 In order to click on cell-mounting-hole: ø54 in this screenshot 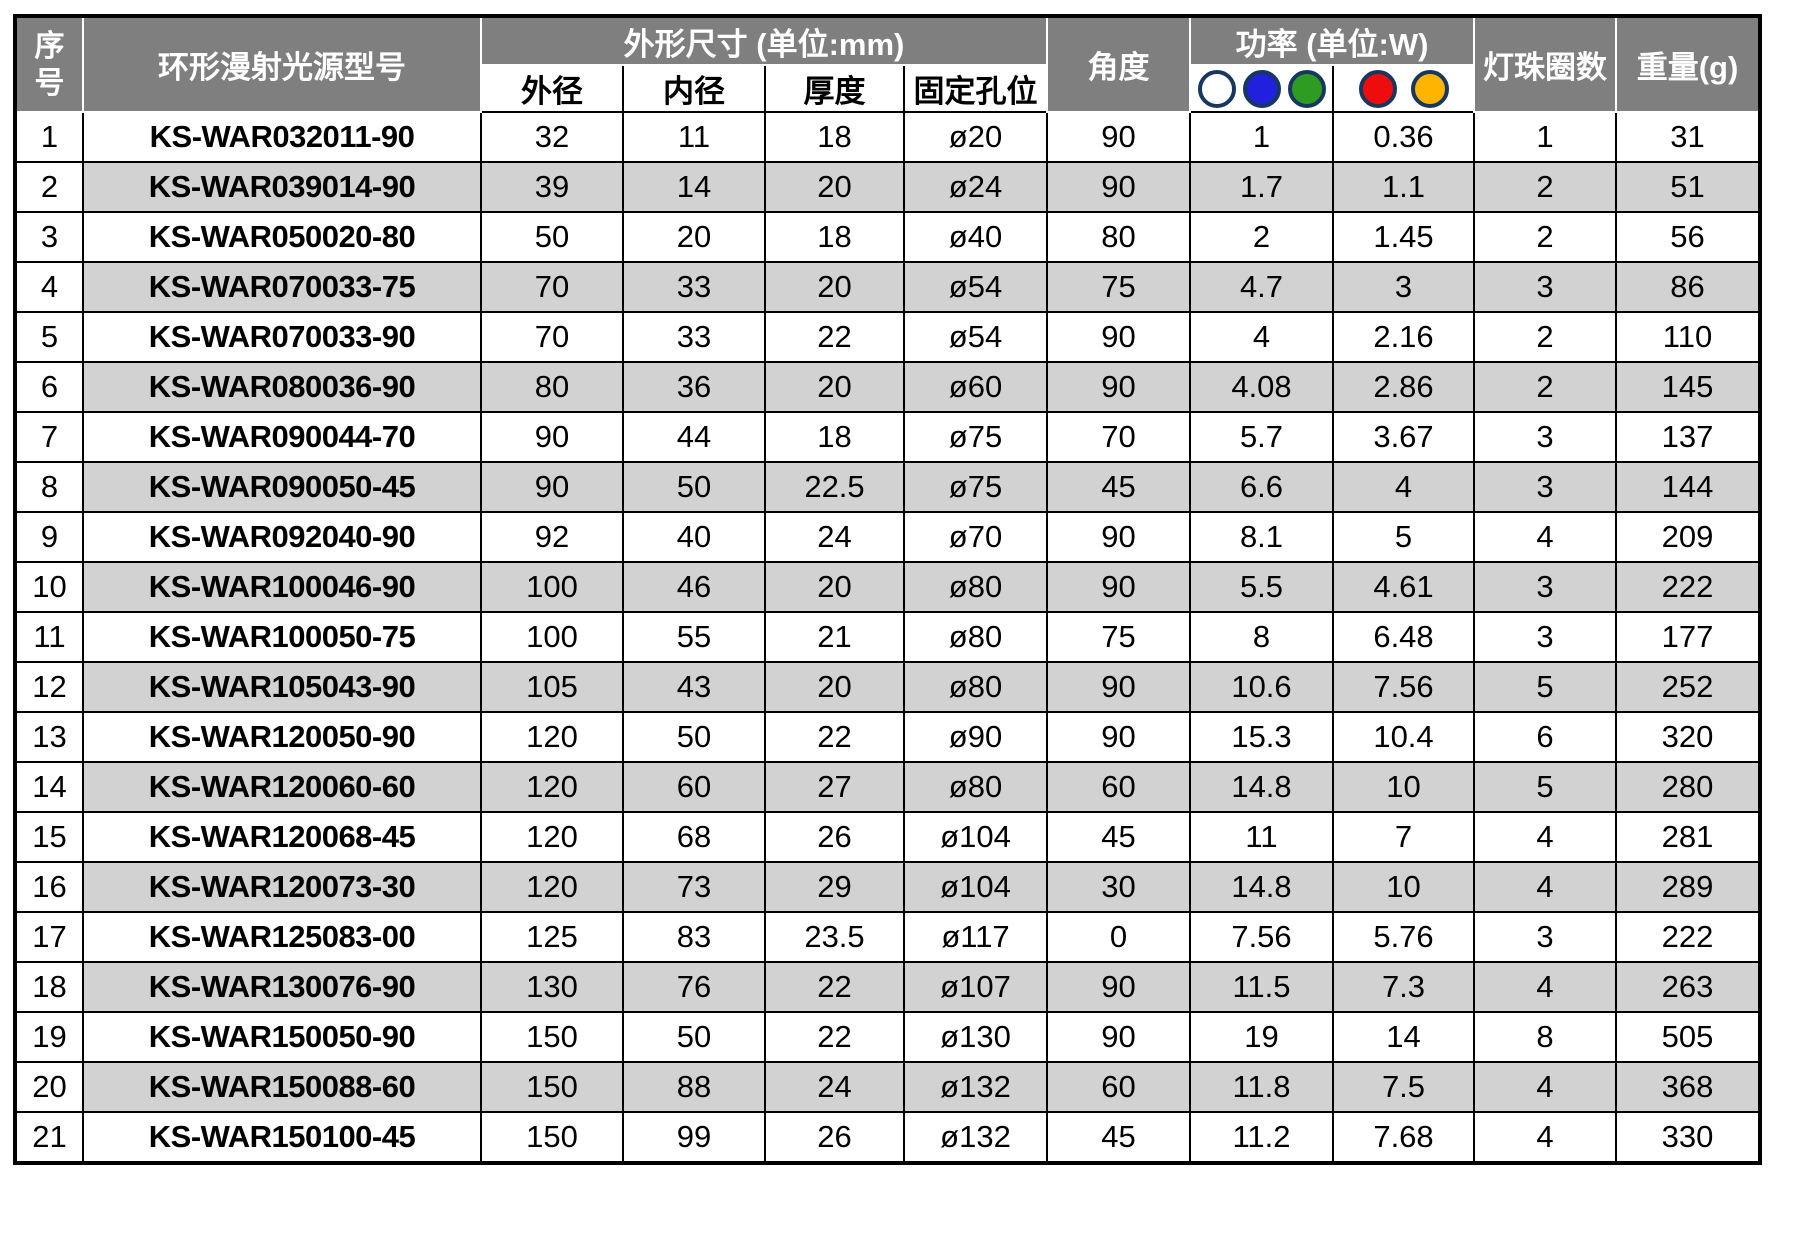, I will do `click(975, 337)`.